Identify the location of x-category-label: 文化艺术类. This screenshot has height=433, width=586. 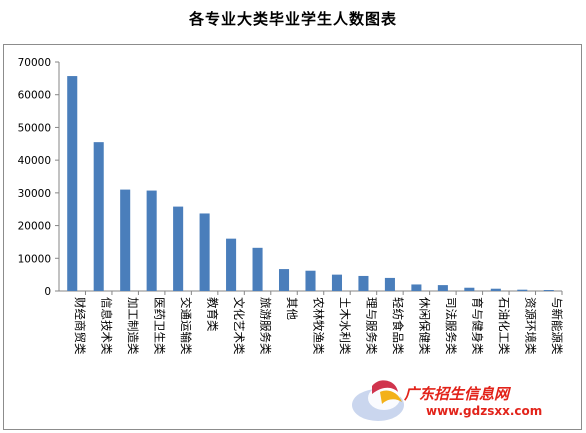
(239, 326).